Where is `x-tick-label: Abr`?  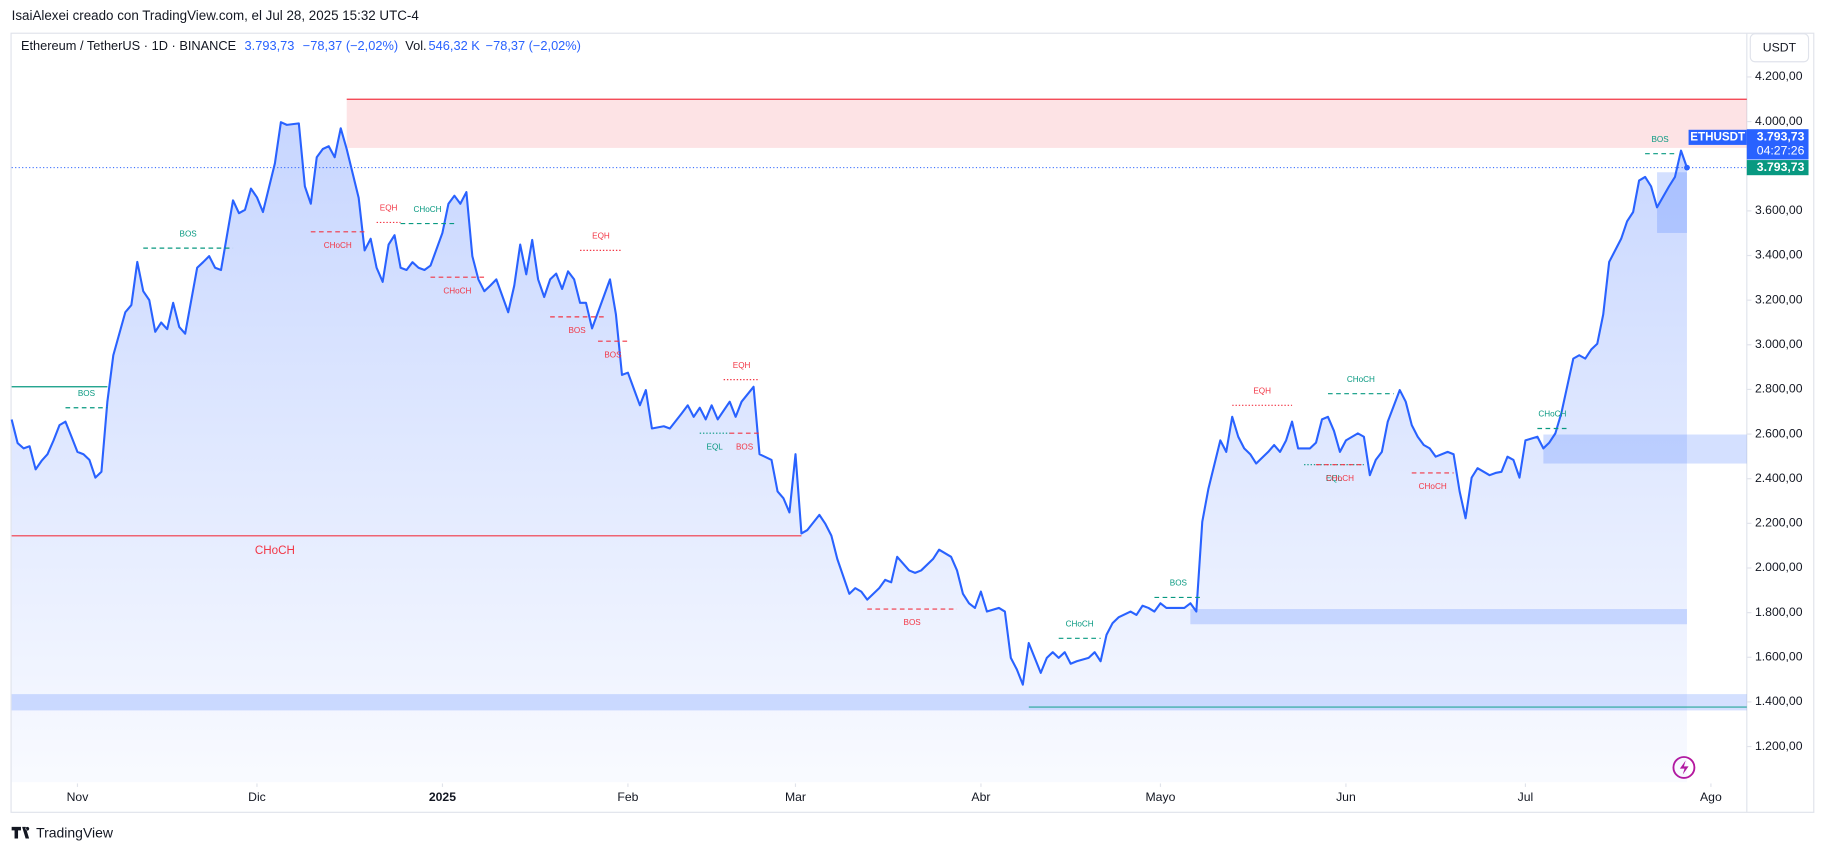 x-tick-label: Abr is located at coordinates (980, 797).